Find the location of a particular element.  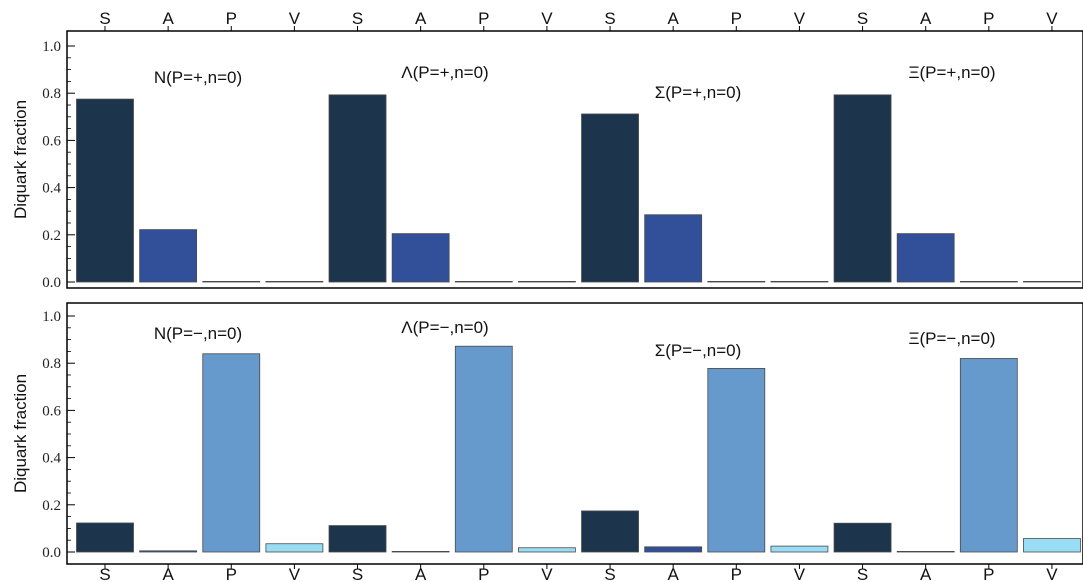

group-annotation: Ξ(P=−,n=0) is located at coordinates (951, 338).